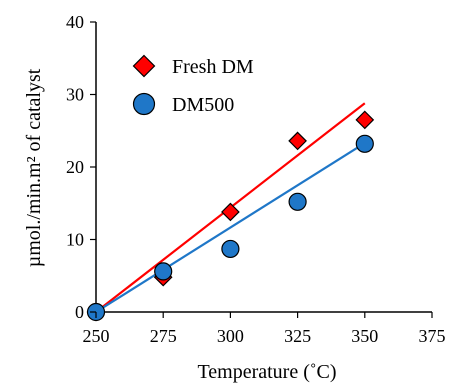  Describe the element at coordinates (163, 336) in the screenshot. I see `x-tick-label: 275` at that location.